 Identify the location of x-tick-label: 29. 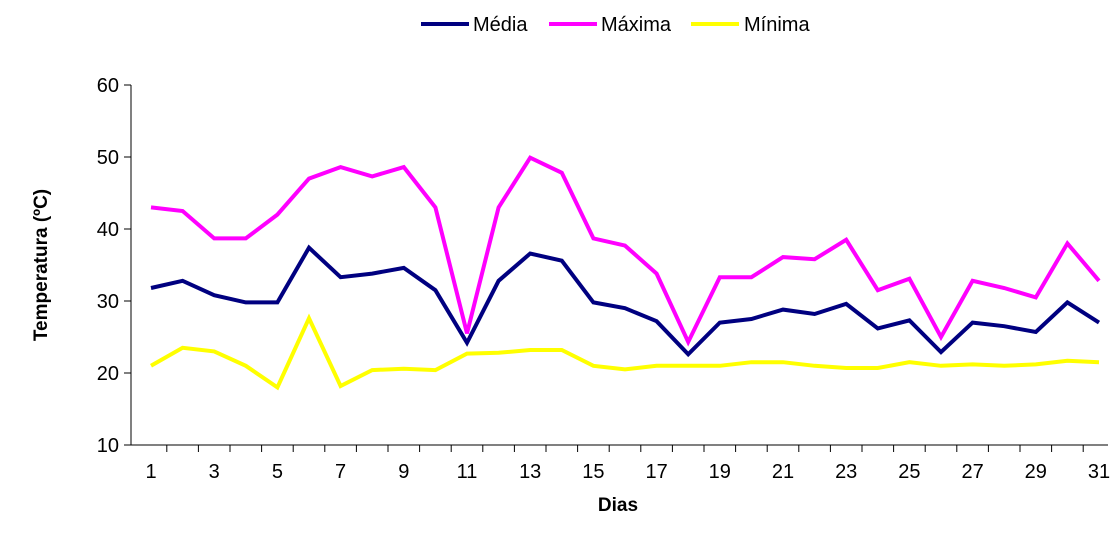
(1036, 472).